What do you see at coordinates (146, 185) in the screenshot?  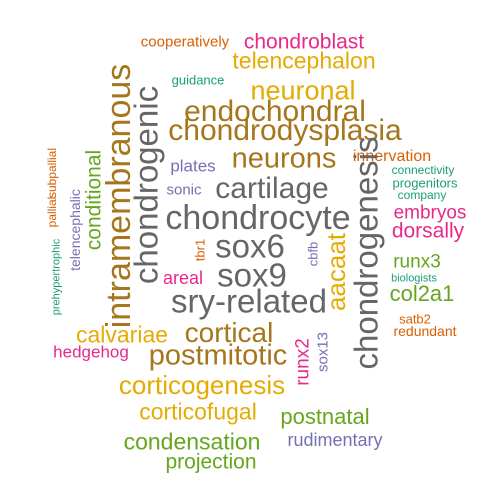 I see `word-chondrogenic: chondrogenic` at bounding box center [146, 185].